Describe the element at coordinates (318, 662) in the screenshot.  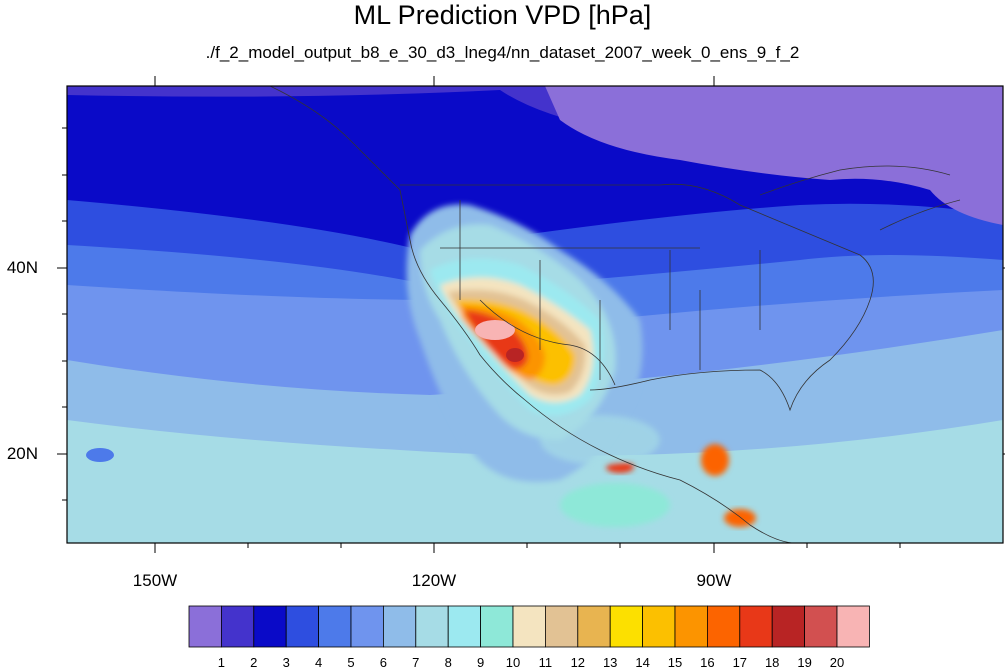
I see `colorbar-label: 4` at that location.